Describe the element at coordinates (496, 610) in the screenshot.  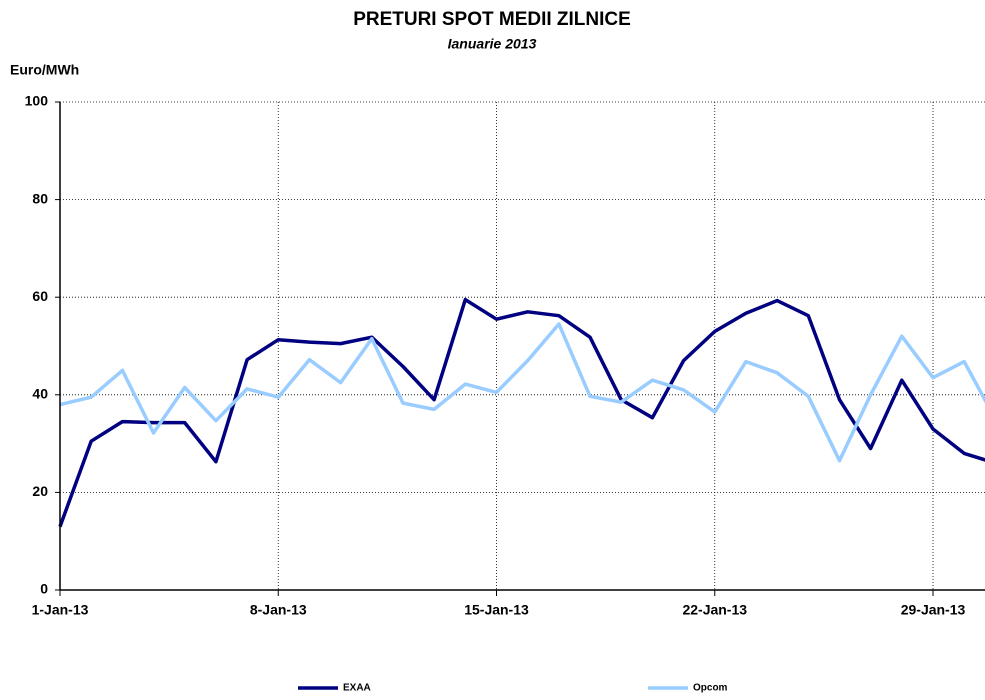
I see `x-tick-label: 15-Jan-13` at that location.